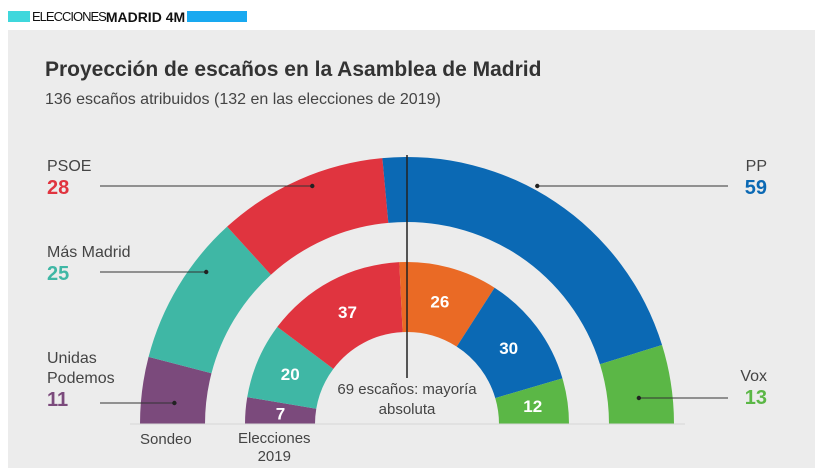 This screenshot has height=468, width=823. I want to click on brand-prefix: ELECCIONES, so click(69, 16).